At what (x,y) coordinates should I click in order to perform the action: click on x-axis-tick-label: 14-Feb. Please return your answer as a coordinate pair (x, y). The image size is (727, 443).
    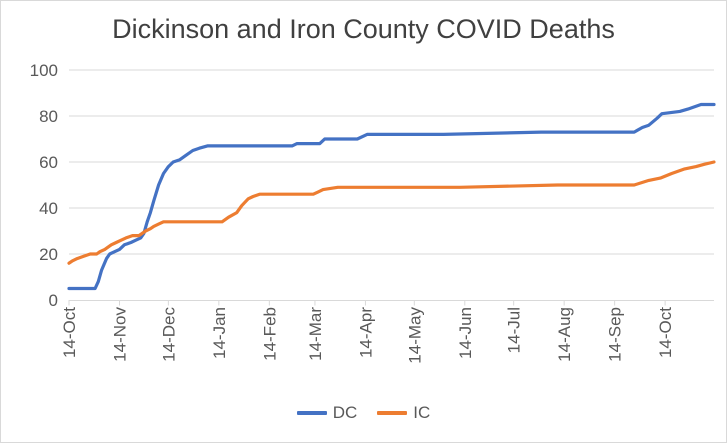
    Looking at the image, I should click on (269, 334).